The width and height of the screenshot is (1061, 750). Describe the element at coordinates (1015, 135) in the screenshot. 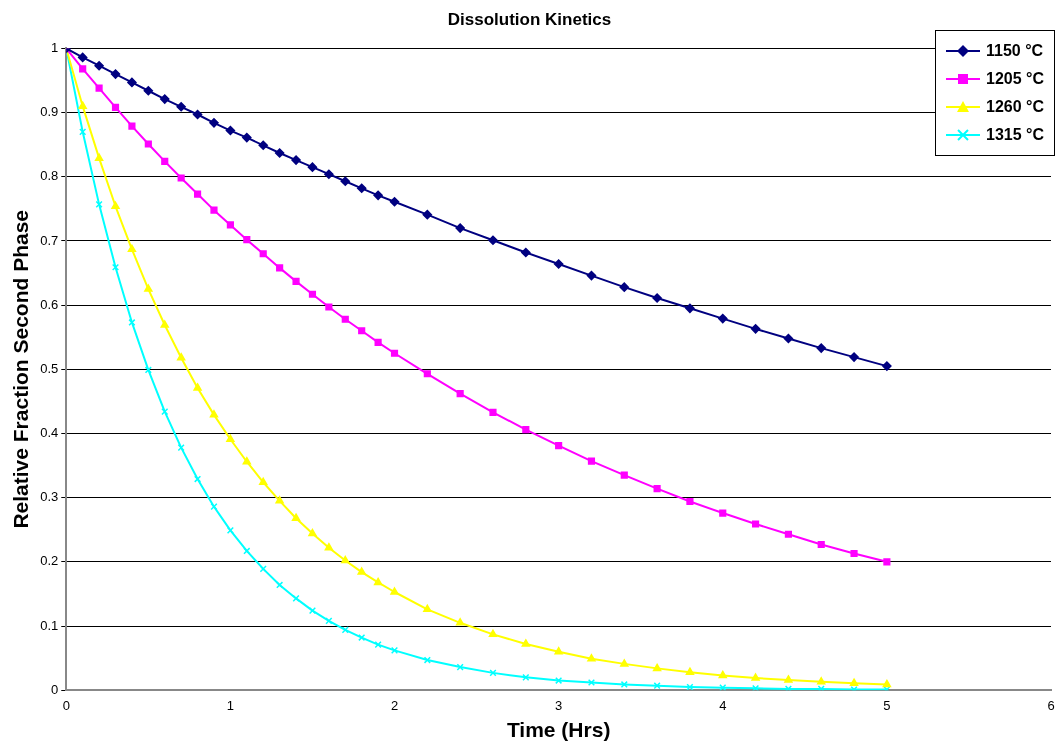

I see `legend-label: 1315 °C` at that location.